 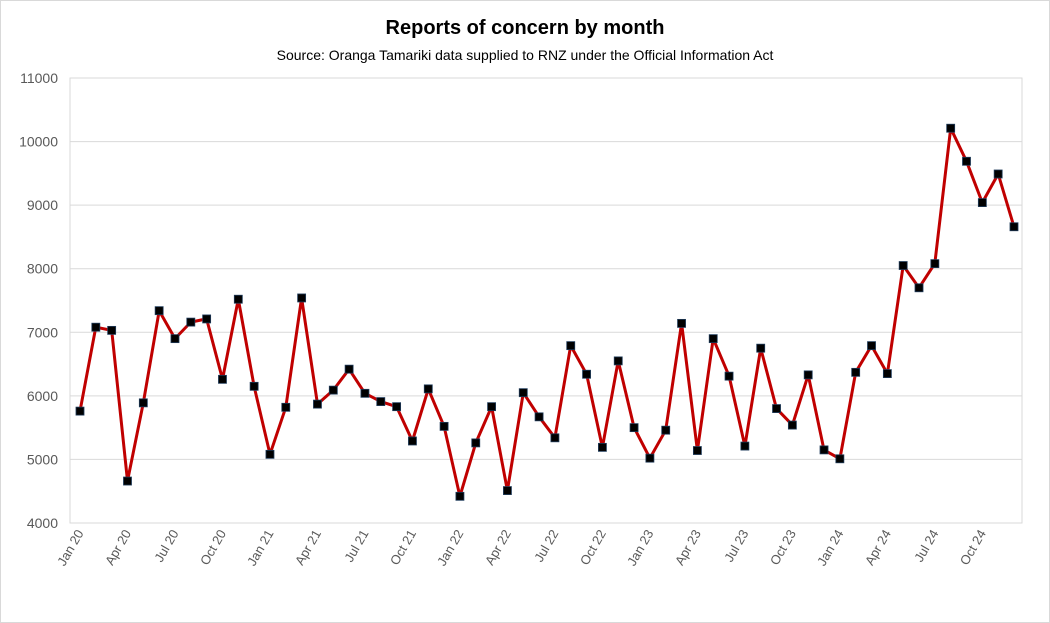 I want to click on x-tick-label: Jan 24, so click(x=830, y=547).